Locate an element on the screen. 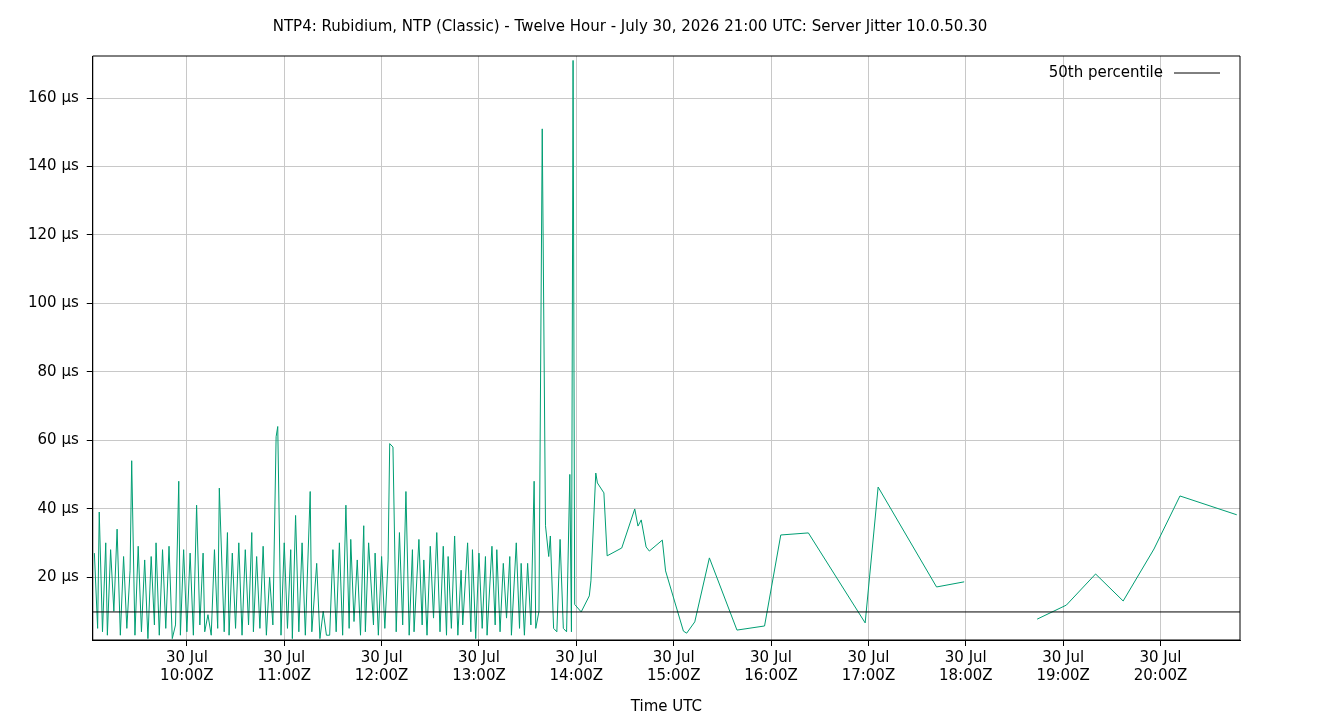  x-tick-label: 30 Jul 15:00Z is located at coordinates (673, 665).